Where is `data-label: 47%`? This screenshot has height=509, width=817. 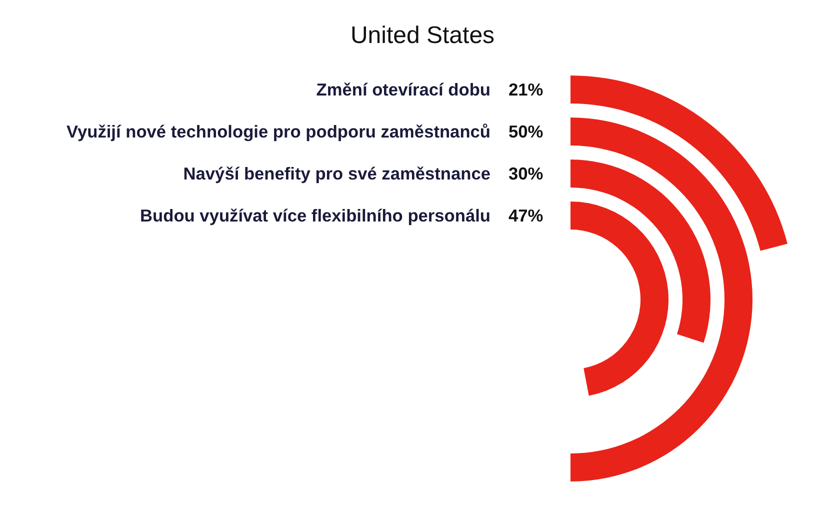
data-label: 47% is located at coordinates (526, 216).